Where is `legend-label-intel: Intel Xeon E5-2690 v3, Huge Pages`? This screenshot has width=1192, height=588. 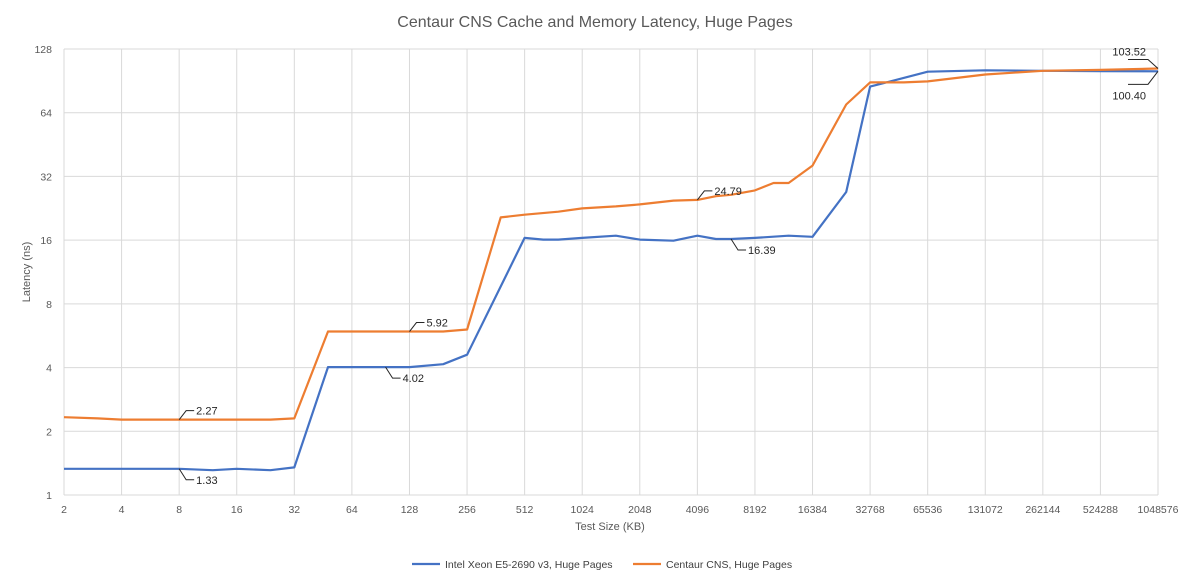
legend-label-intel: Intel Xeon E5-2690 v3, Huge Pages is located at coordinates (529, 565).